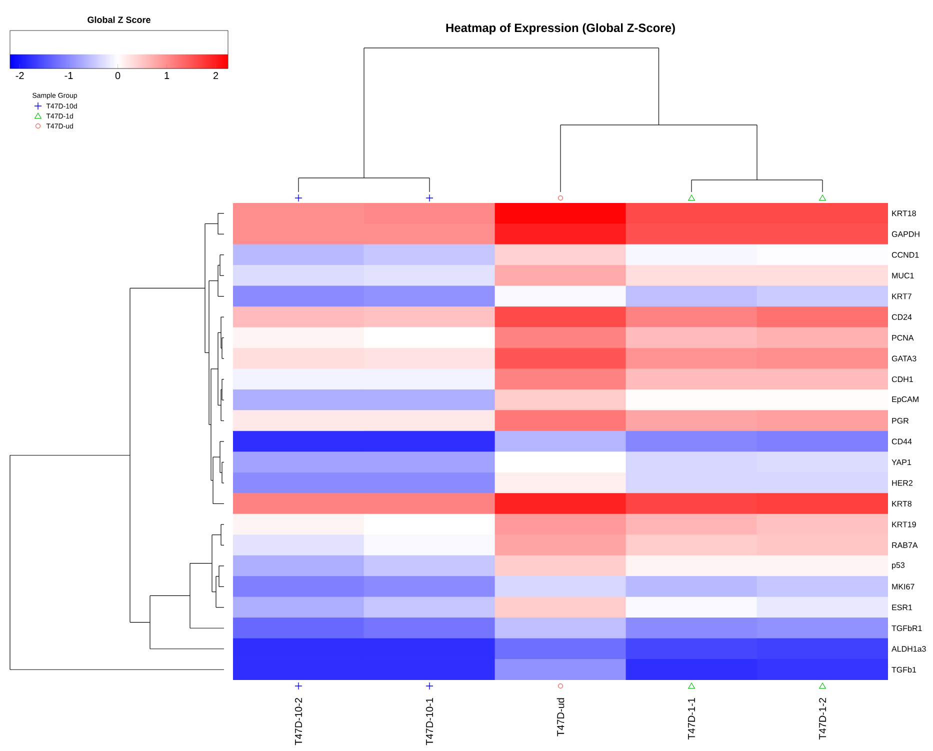  I want to click on y-tick-label: p53, so click(898, 566).